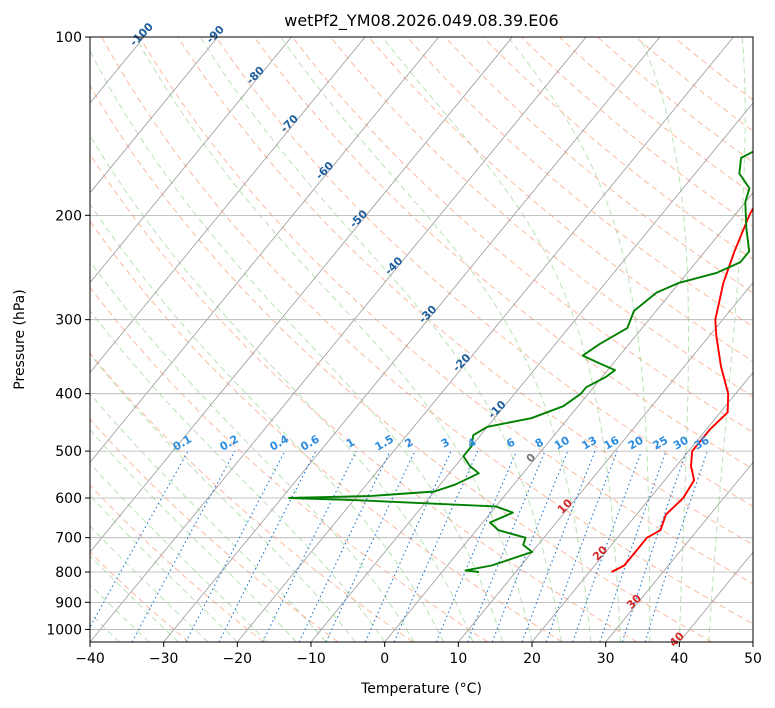 Image resolution: width=775 pixels, height=708 pixels. I want to click on x-tick-label: −20, so click(238, 659).